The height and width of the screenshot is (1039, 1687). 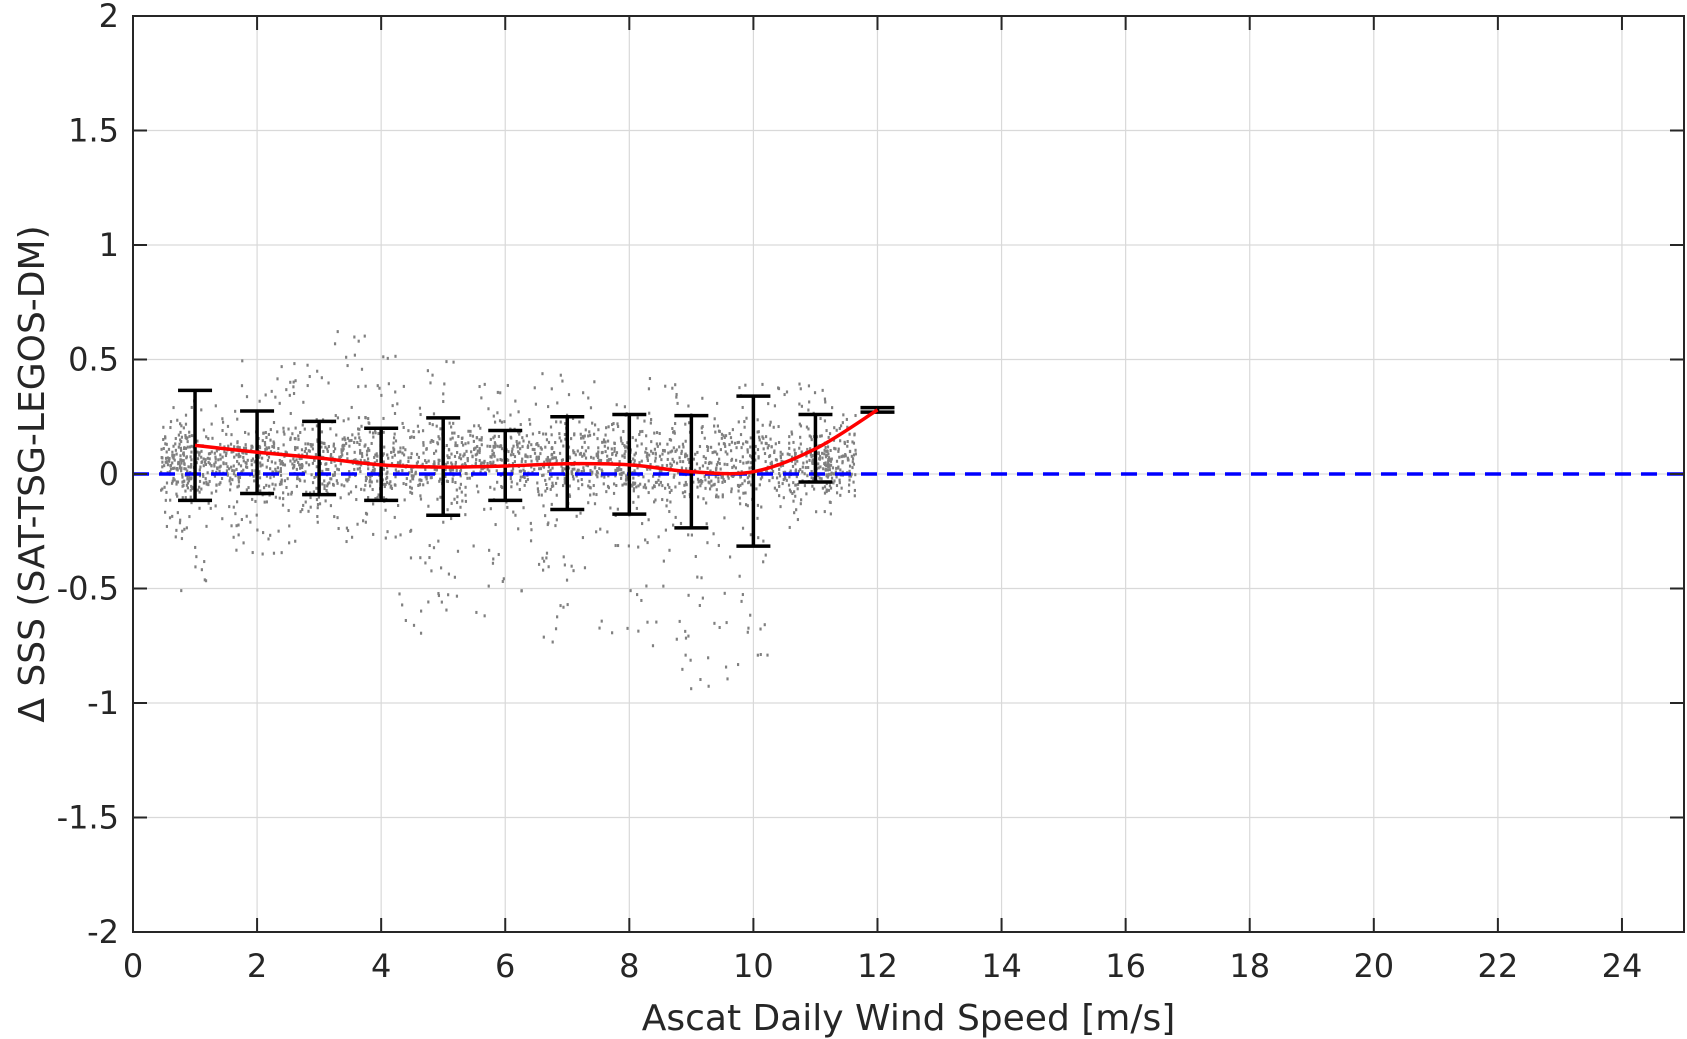 I want to click on y-tick-label: -1.5, so click(x=88, y=818).